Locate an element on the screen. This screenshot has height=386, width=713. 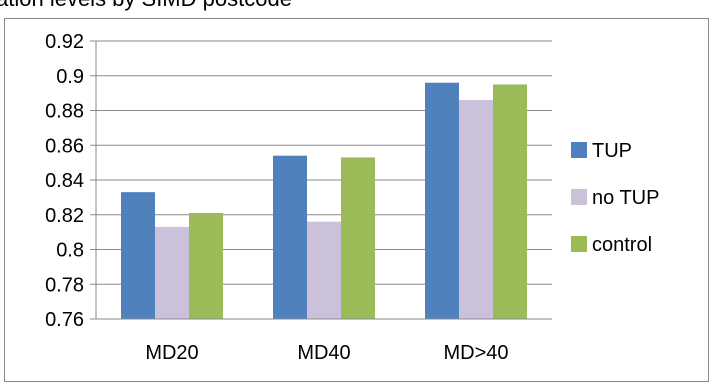
y-tick-label: 0.86 is located at coordinates (64, 146).